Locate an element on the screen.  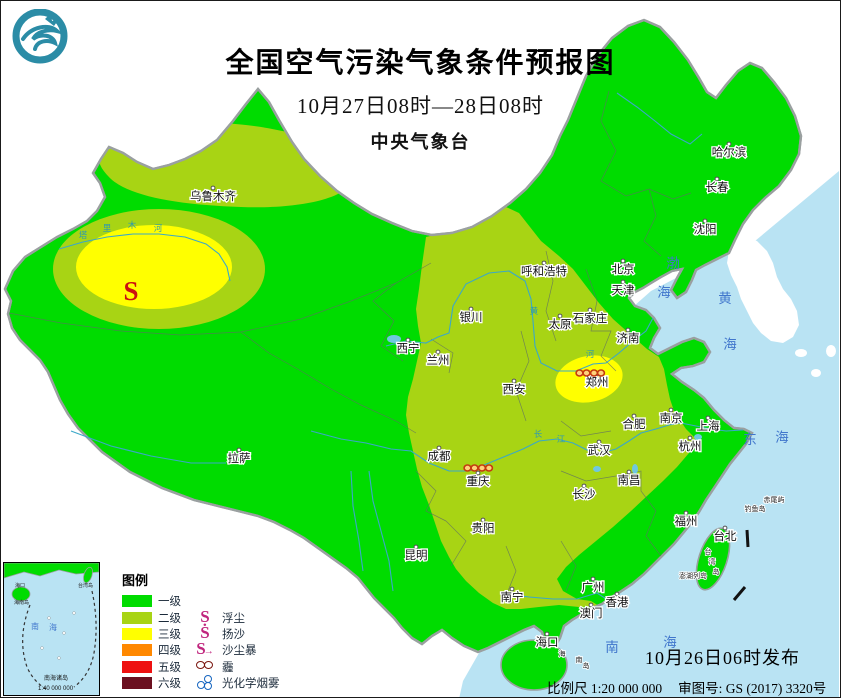
island-label: 台 is located at coordinates (708, 551).